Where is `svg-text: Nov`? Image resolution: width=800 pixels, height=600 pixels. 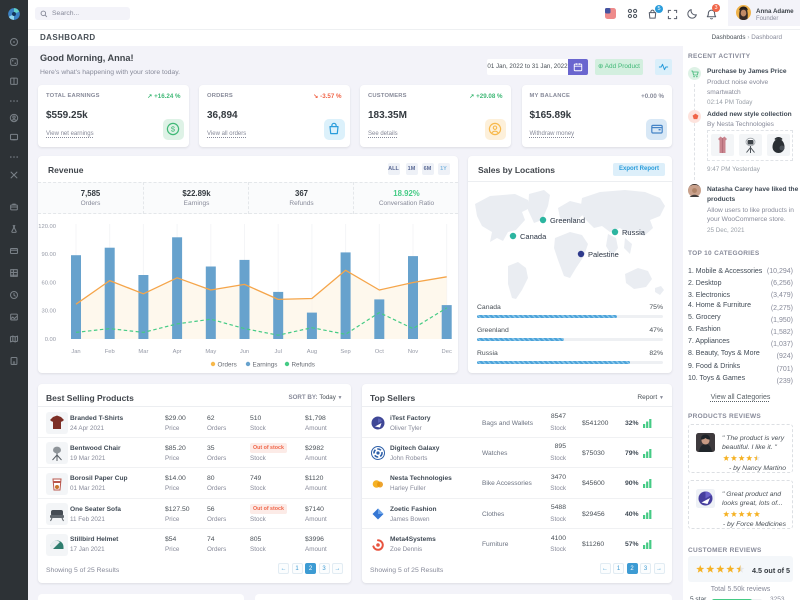
svg-text: Nov is located at coordinates (413, 352).